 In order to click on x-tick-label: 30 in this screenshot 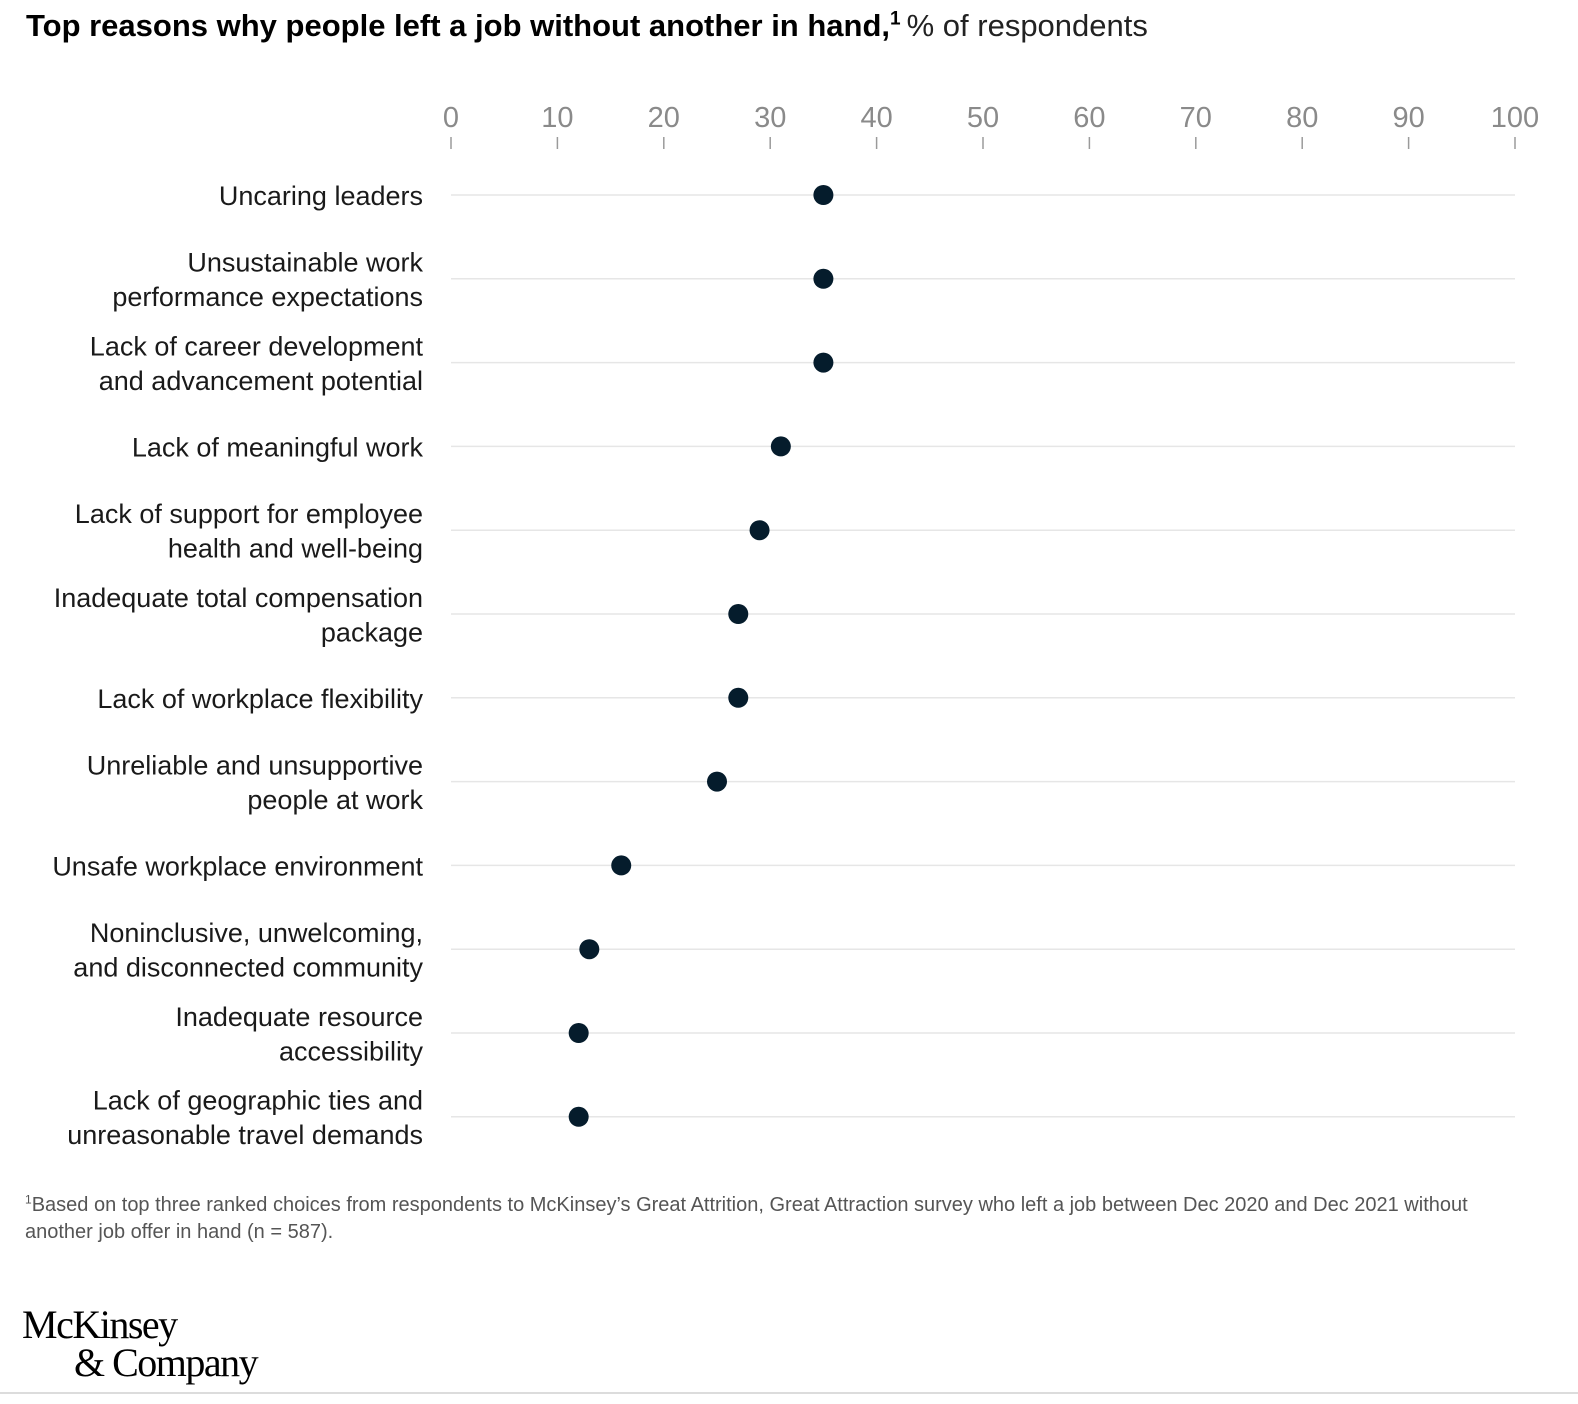, I will do `click(770, 118)`.